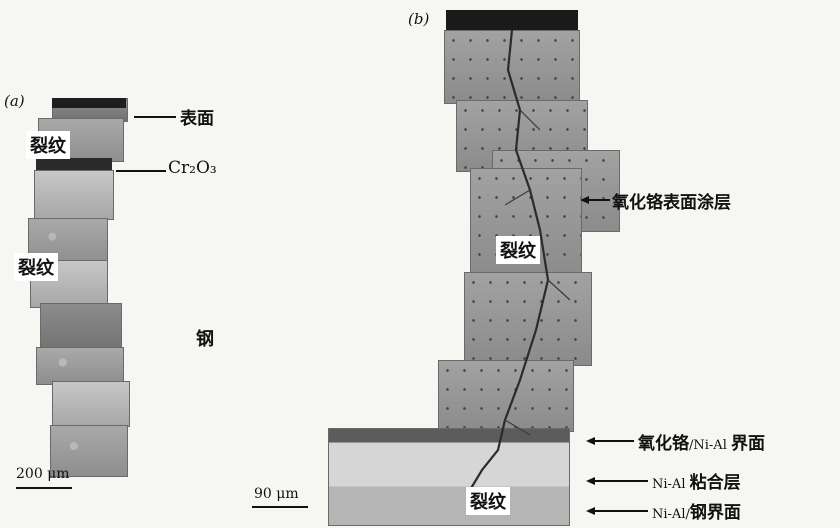  What do you see at coordinates (276, 494) in the screenshot?
I see `scale-label: 90 μm` at bounding box center [276, 494].